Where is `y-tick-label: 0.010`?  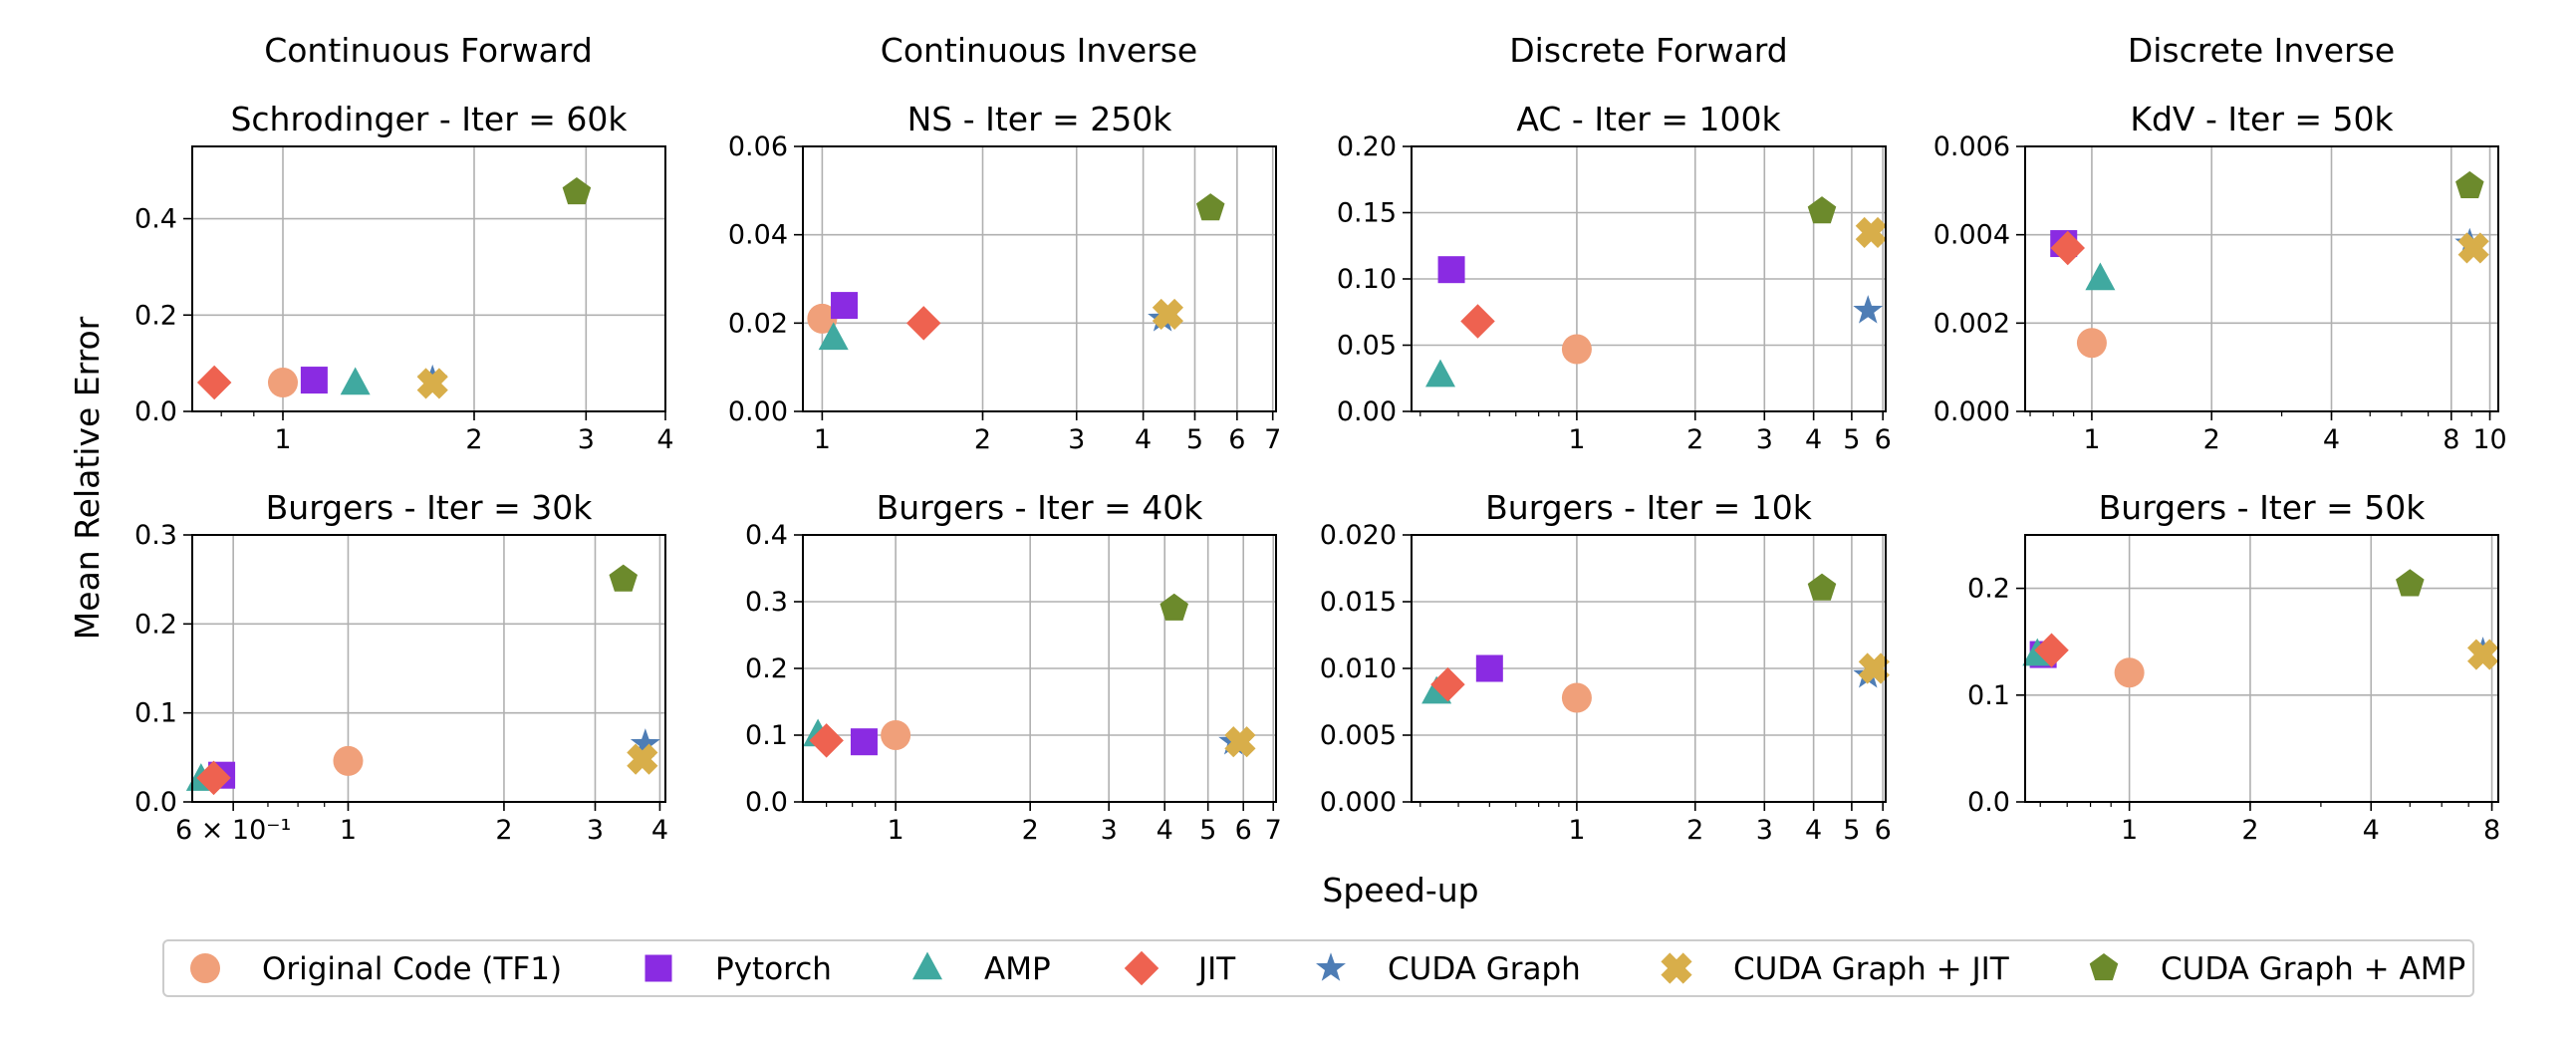
y-tick-label: 0.010 is located at coordinates (1358, 668).